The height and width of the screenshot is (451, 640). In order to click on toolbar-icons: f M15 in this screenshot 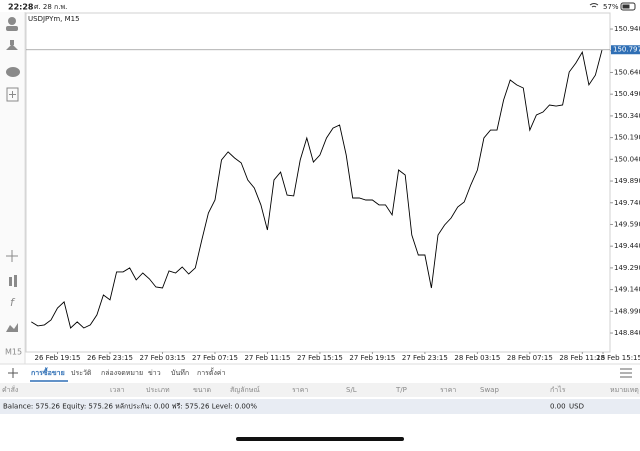, I will do `click(13, 187)`.